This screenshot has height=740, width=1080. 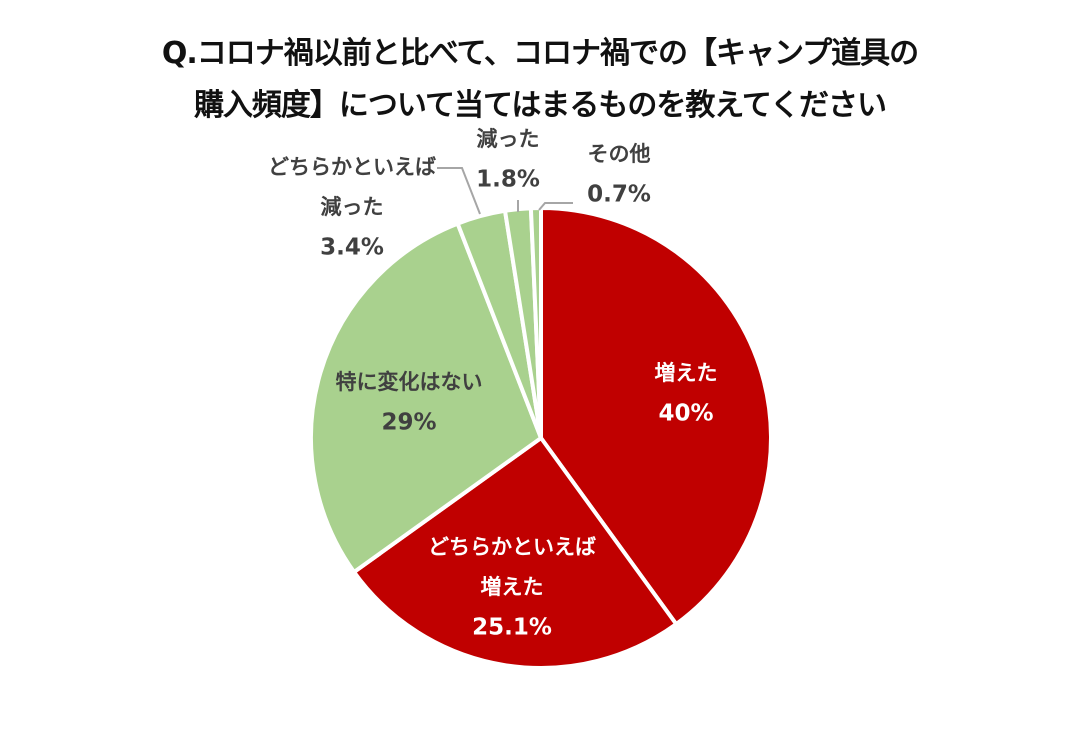 What do you see at coordinates (540, 53) in the screenshot?
I see `chart-title-line-1: Q.コロナ禍以前と比べて、コロナ禍での【キャンプ道具の` at bounding box center [540, 53].